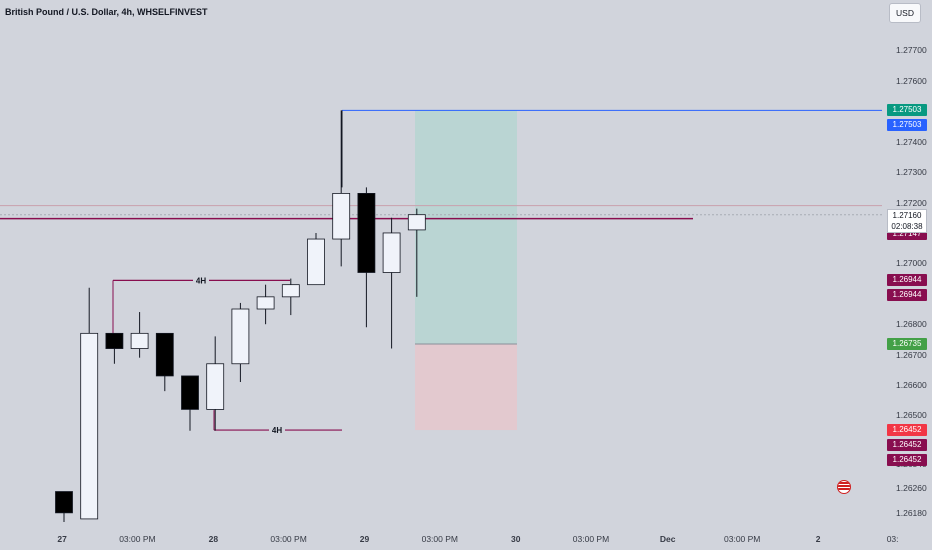  I want to click on price-axis-label: 1.27600, so click(911, 80).